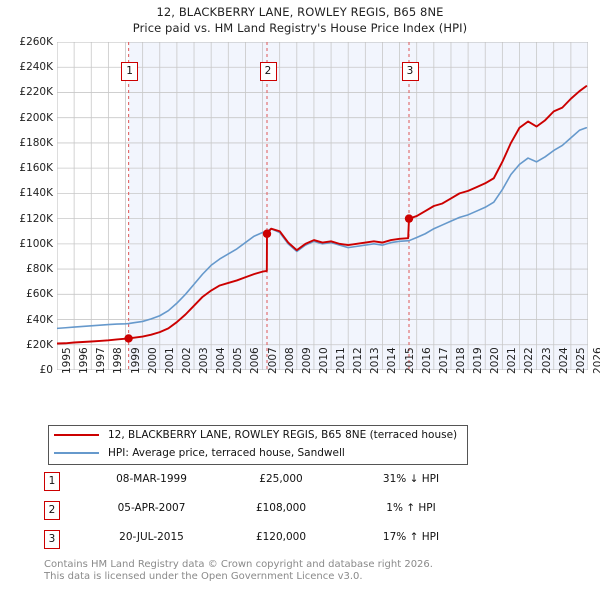 The height and width of the screenshot is (590, 600). Describe the element at coordinates (495, 360) in the screenshot. I see `x-axis-tick-label: 2020` at that location.